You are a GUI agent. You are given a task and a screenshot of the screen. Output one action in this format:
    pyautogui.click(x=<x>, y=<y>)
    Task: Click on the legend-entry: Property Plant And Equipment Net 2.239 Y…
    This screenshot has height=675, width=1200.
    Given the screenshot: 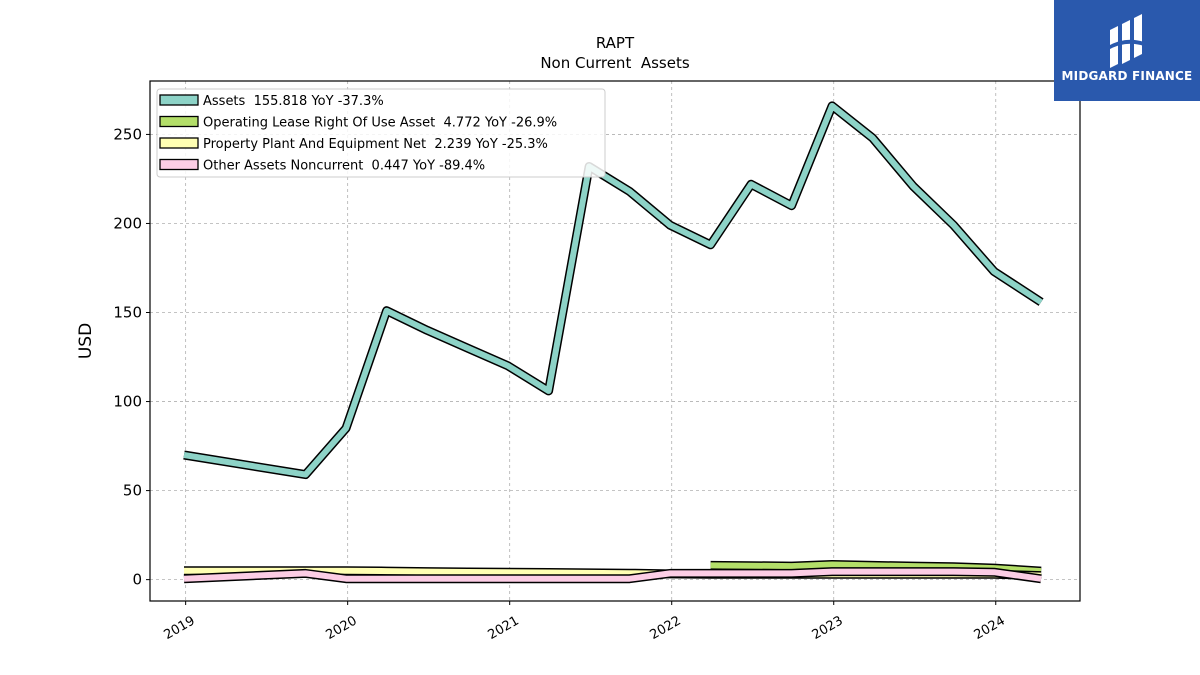 What is the action you would take?
    pyautogui.click(x=375, y=144)
    